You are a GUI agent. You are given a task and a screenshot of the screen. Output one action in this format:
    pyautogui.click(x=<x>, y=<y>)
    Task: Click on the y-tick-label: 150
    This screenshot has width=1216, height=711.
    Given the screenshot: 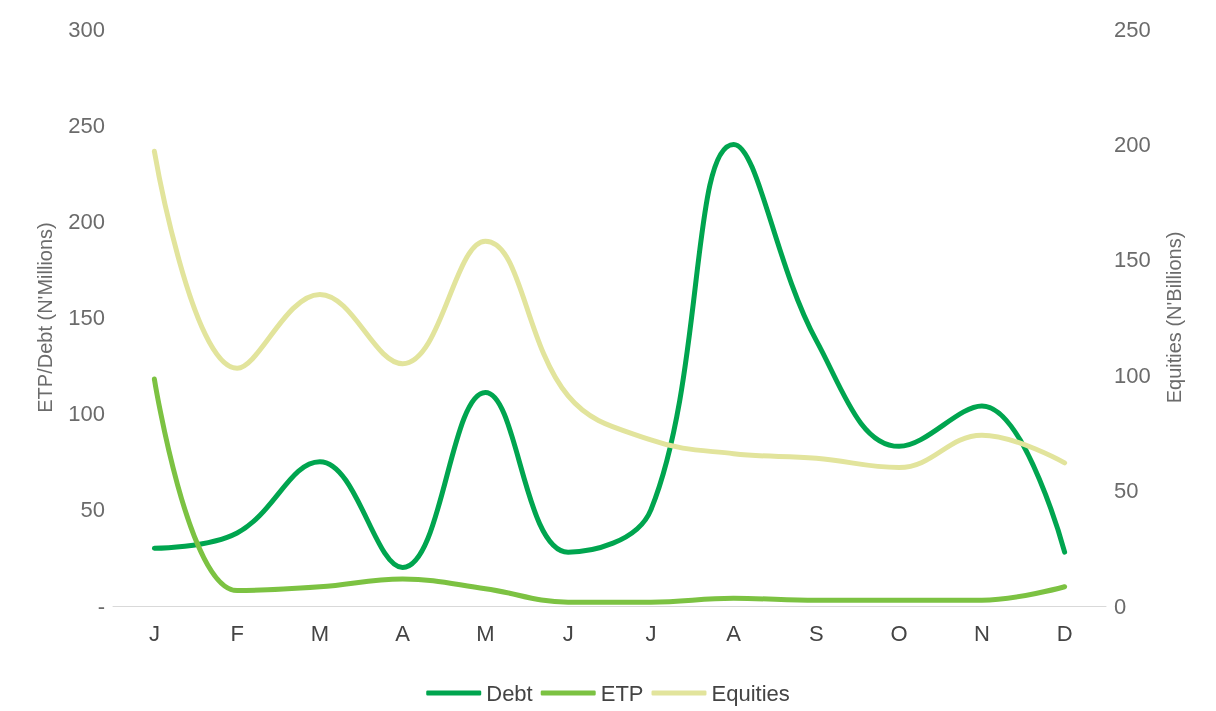 What is the action you would take?
    pyautogui.click(x=86, y=317)
    